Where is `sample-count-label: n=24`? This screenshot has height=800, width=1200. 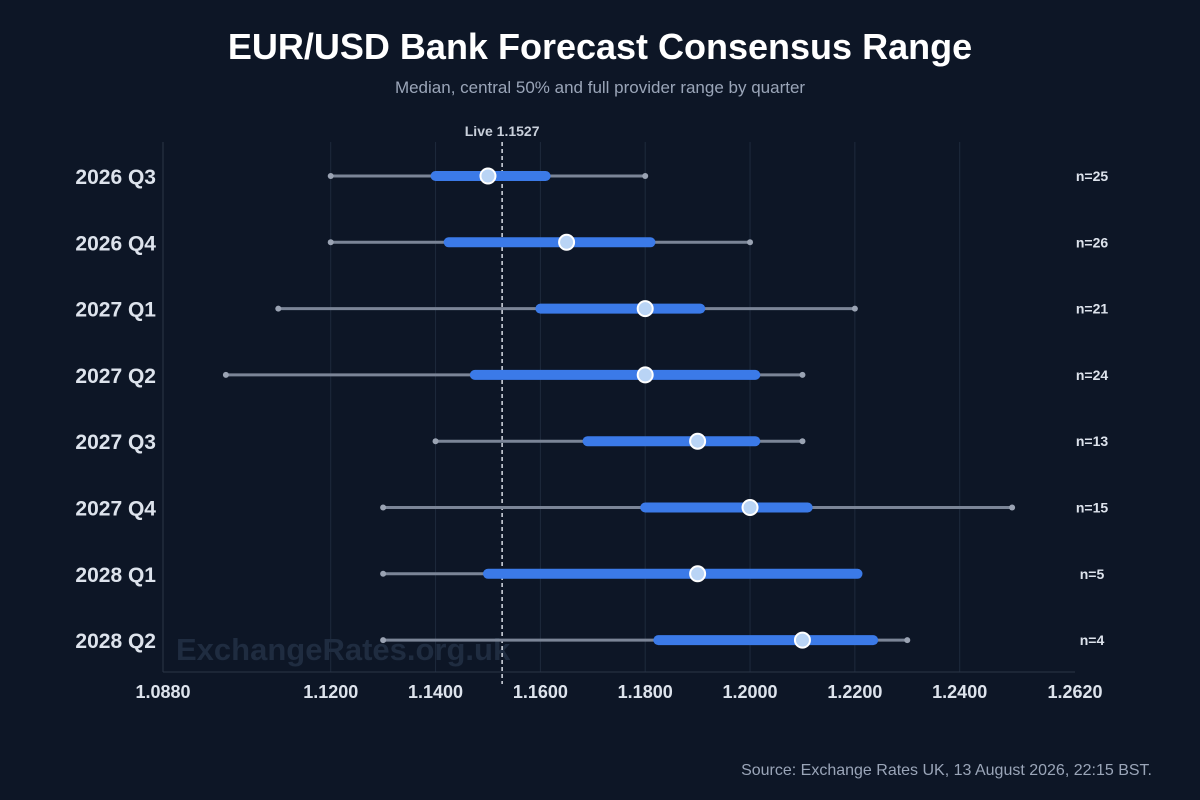
sample-count-label: n=24 is located at coordinates (1092, 375).